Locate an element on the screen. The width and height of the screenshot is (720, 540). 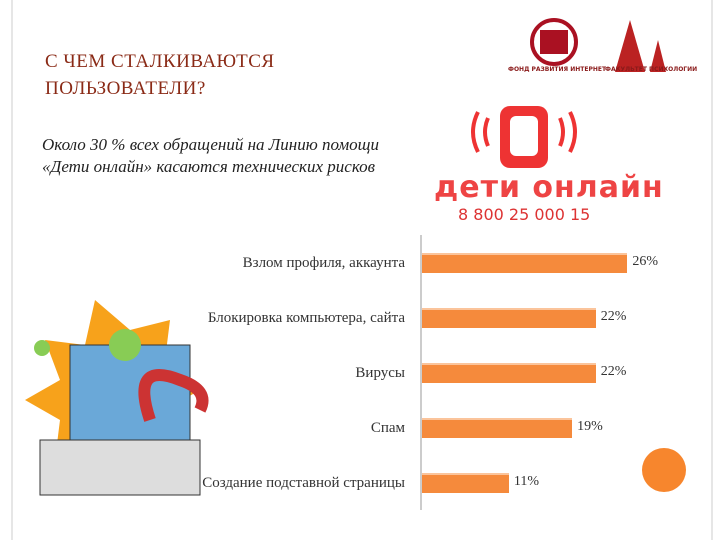
phone: 8 800 25 000 15 is located at coordinates (524, 214).